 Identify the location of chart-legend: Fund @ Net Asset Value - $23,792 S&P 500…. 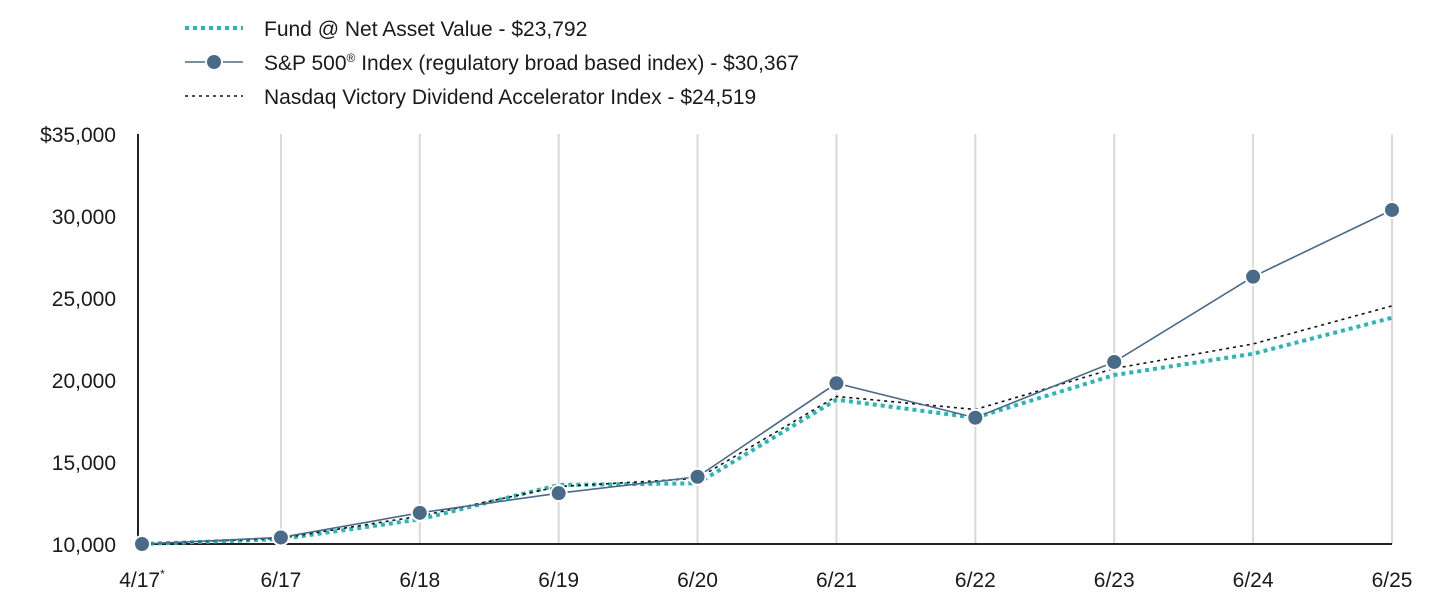
(492, 63).